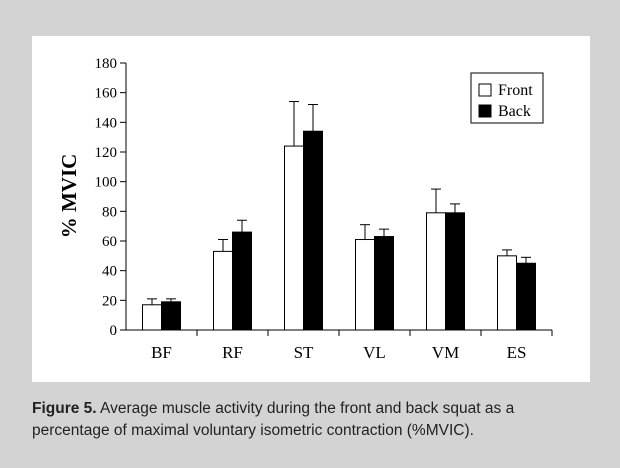 This screenshot has width=620, height=468. I want to click on y-tick-label: 120, so click(106, 153).